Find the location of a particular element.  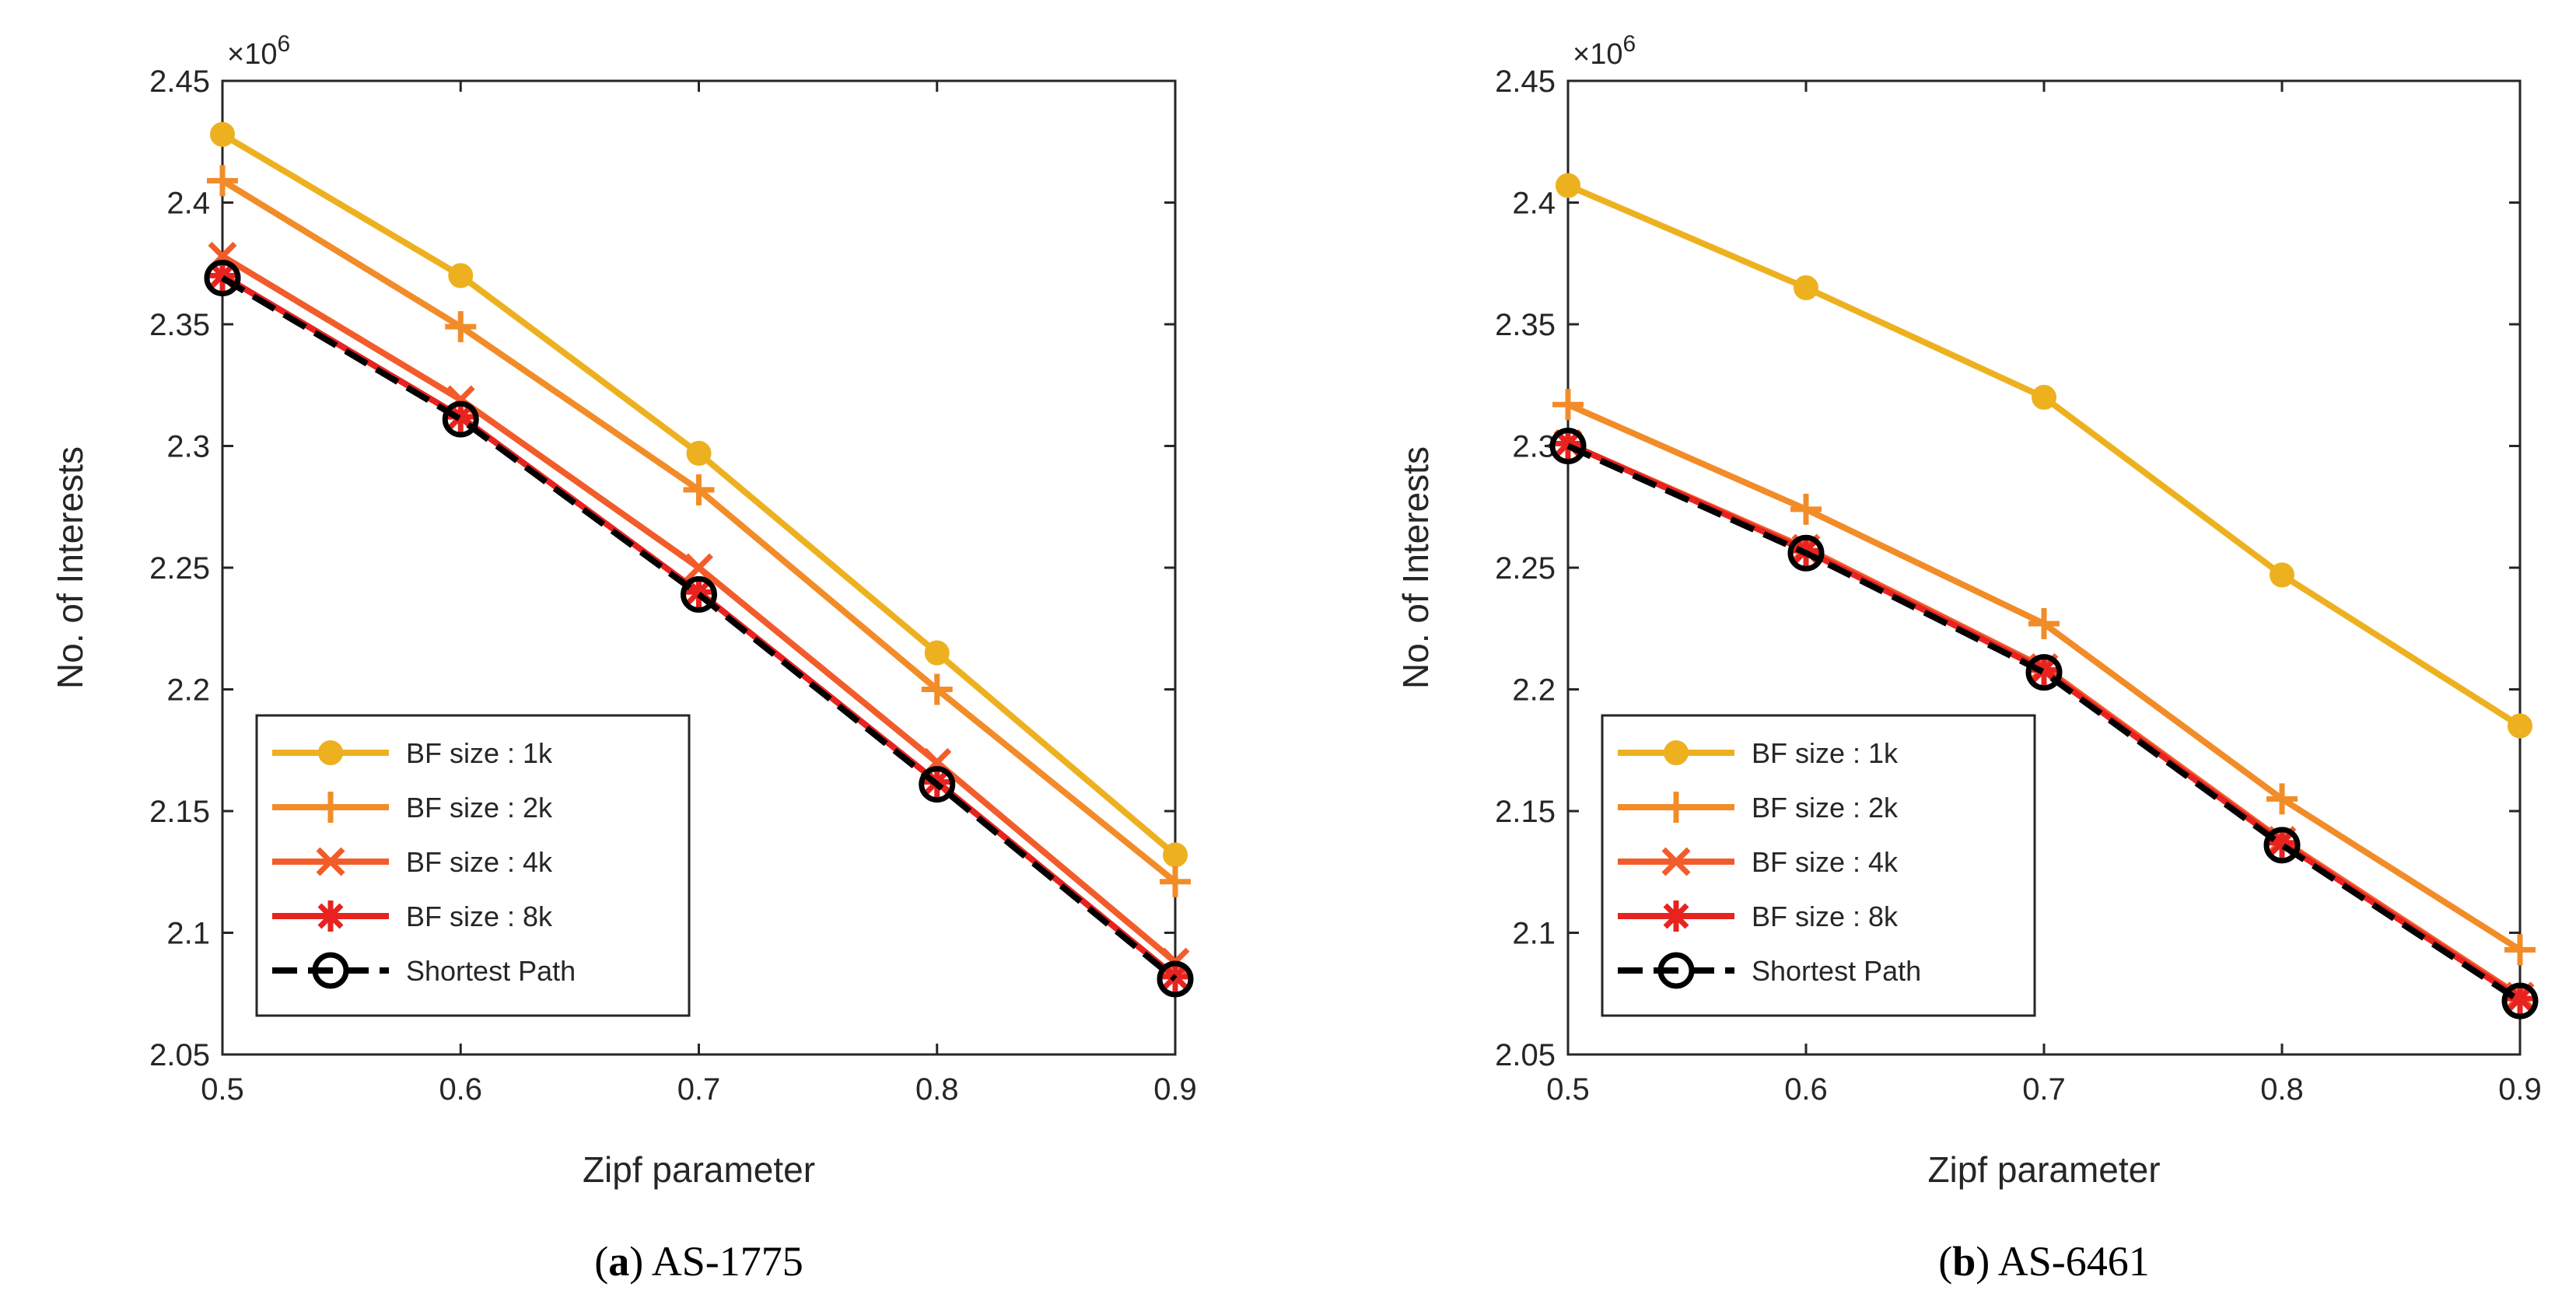

panel-caption: (a) AS-1775 is located at coordinates (699, 1261).